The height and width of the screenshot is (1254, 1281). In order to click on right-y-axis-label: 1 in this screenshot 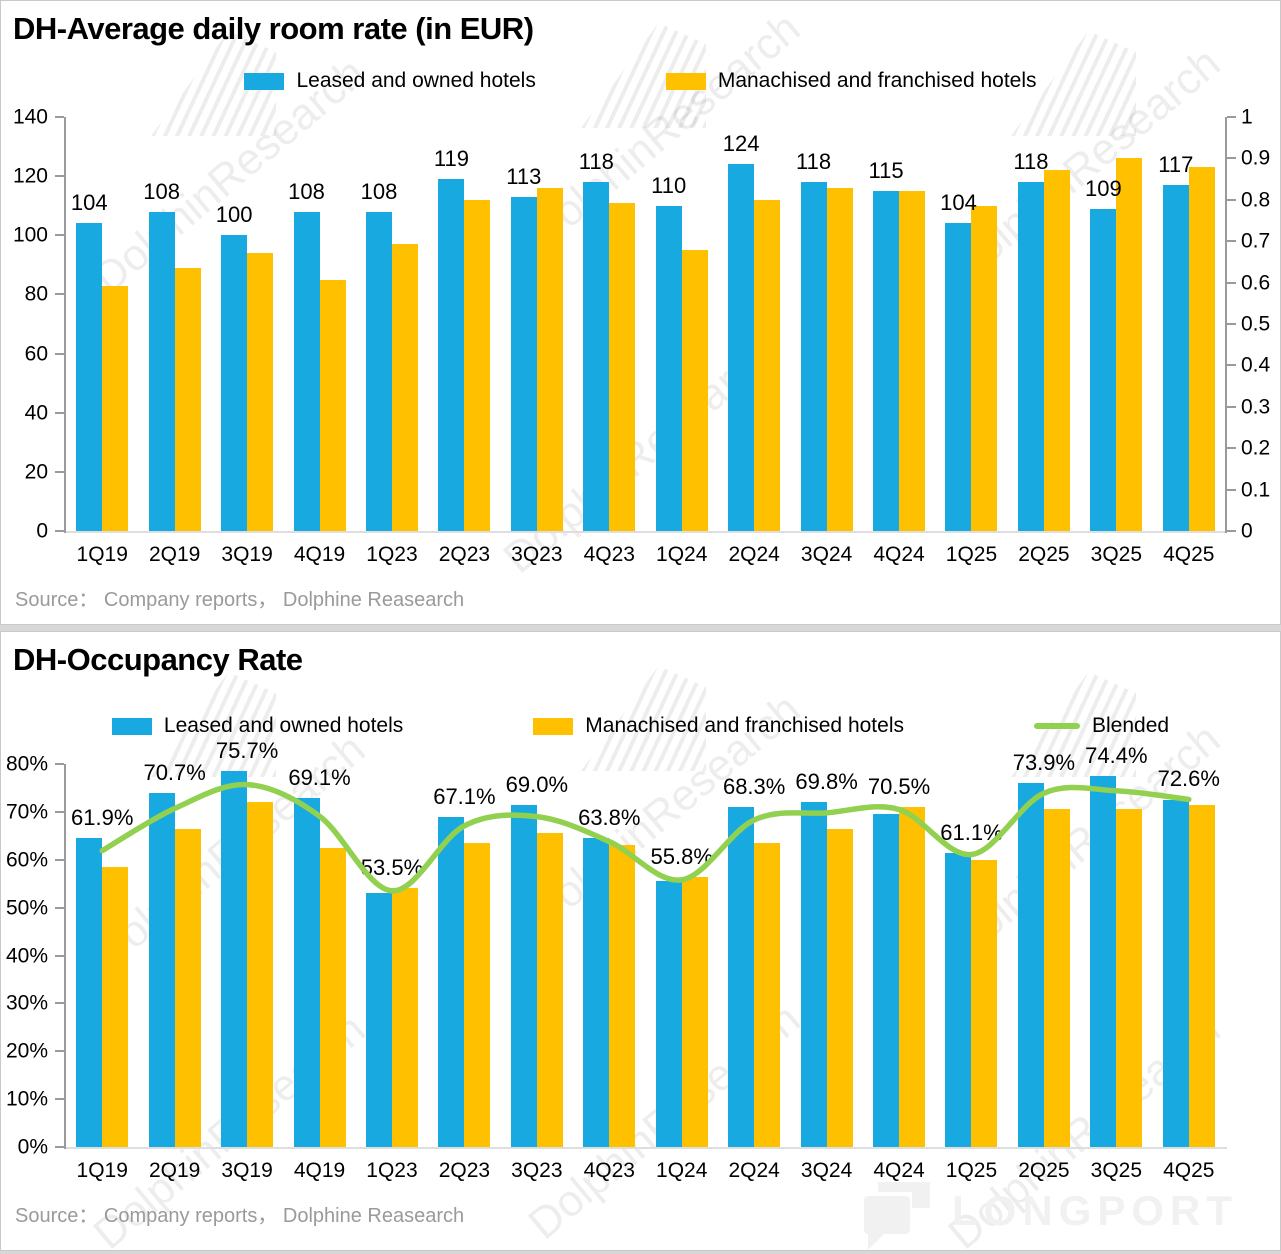, I will do `click(1247, 117)`.